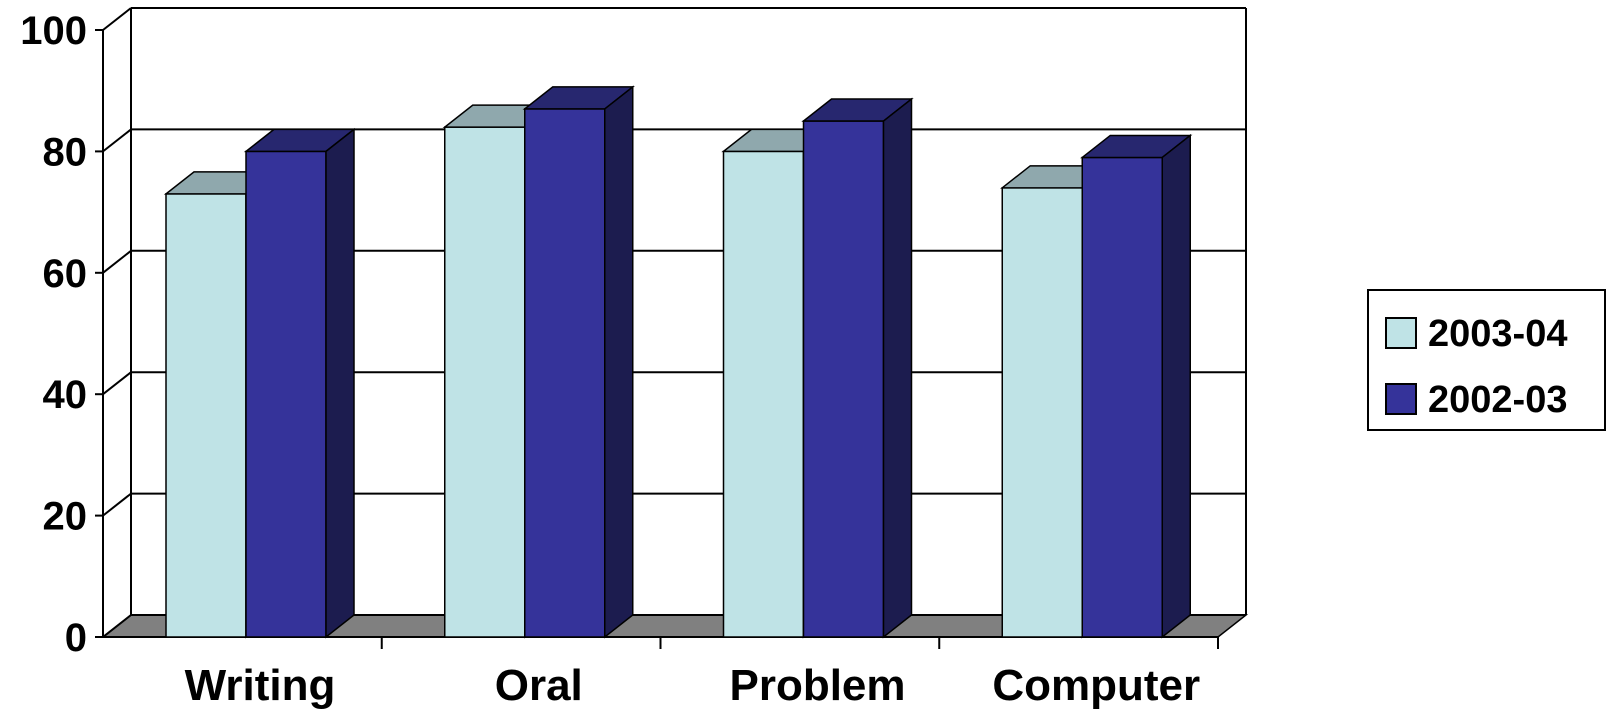 This screenshot has height=713, width=1613. I want to click on x-label-oral: Oral, so click(539, 685).